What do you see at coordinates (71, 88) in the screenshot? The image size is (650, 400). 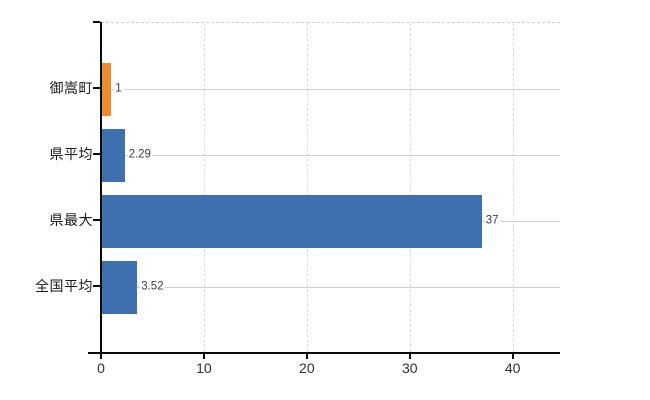 I see `category-label: 御嵩町` at bounding box center [71, 88].